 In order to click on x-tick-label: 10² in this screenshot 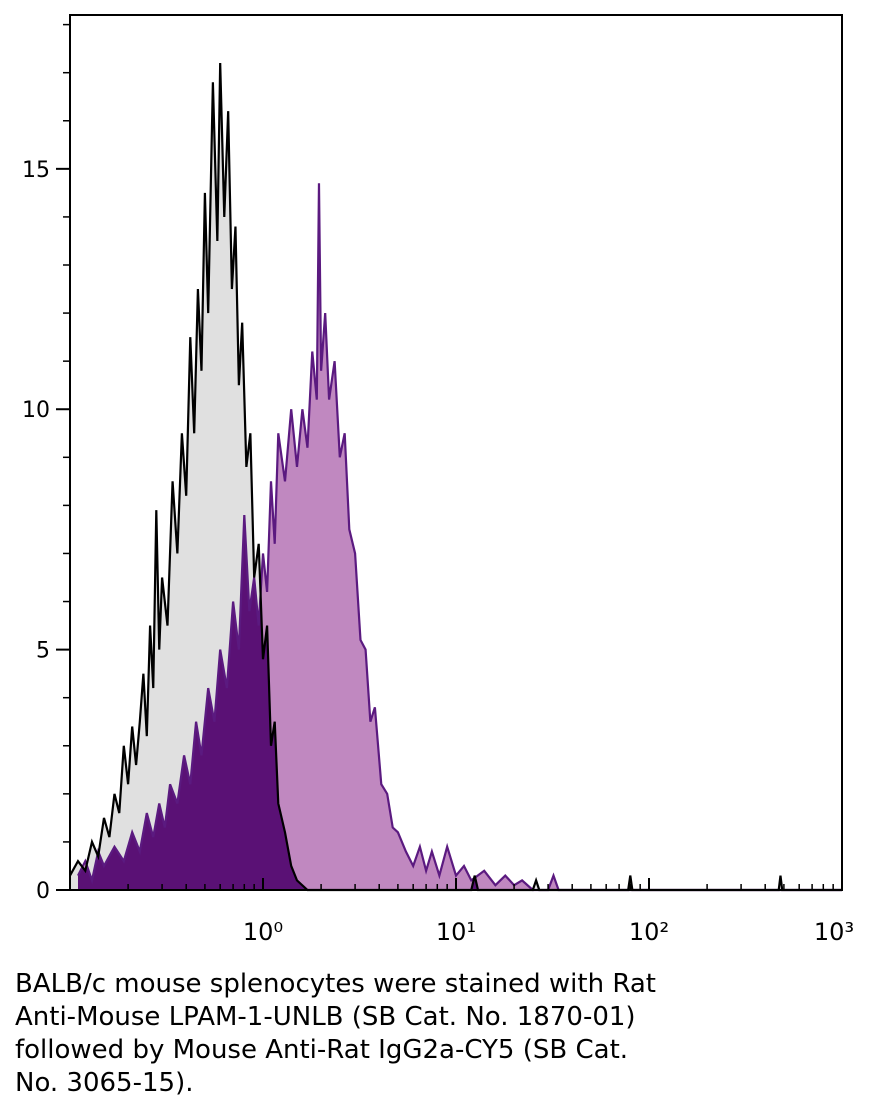, I will do `click(649, 932)`.